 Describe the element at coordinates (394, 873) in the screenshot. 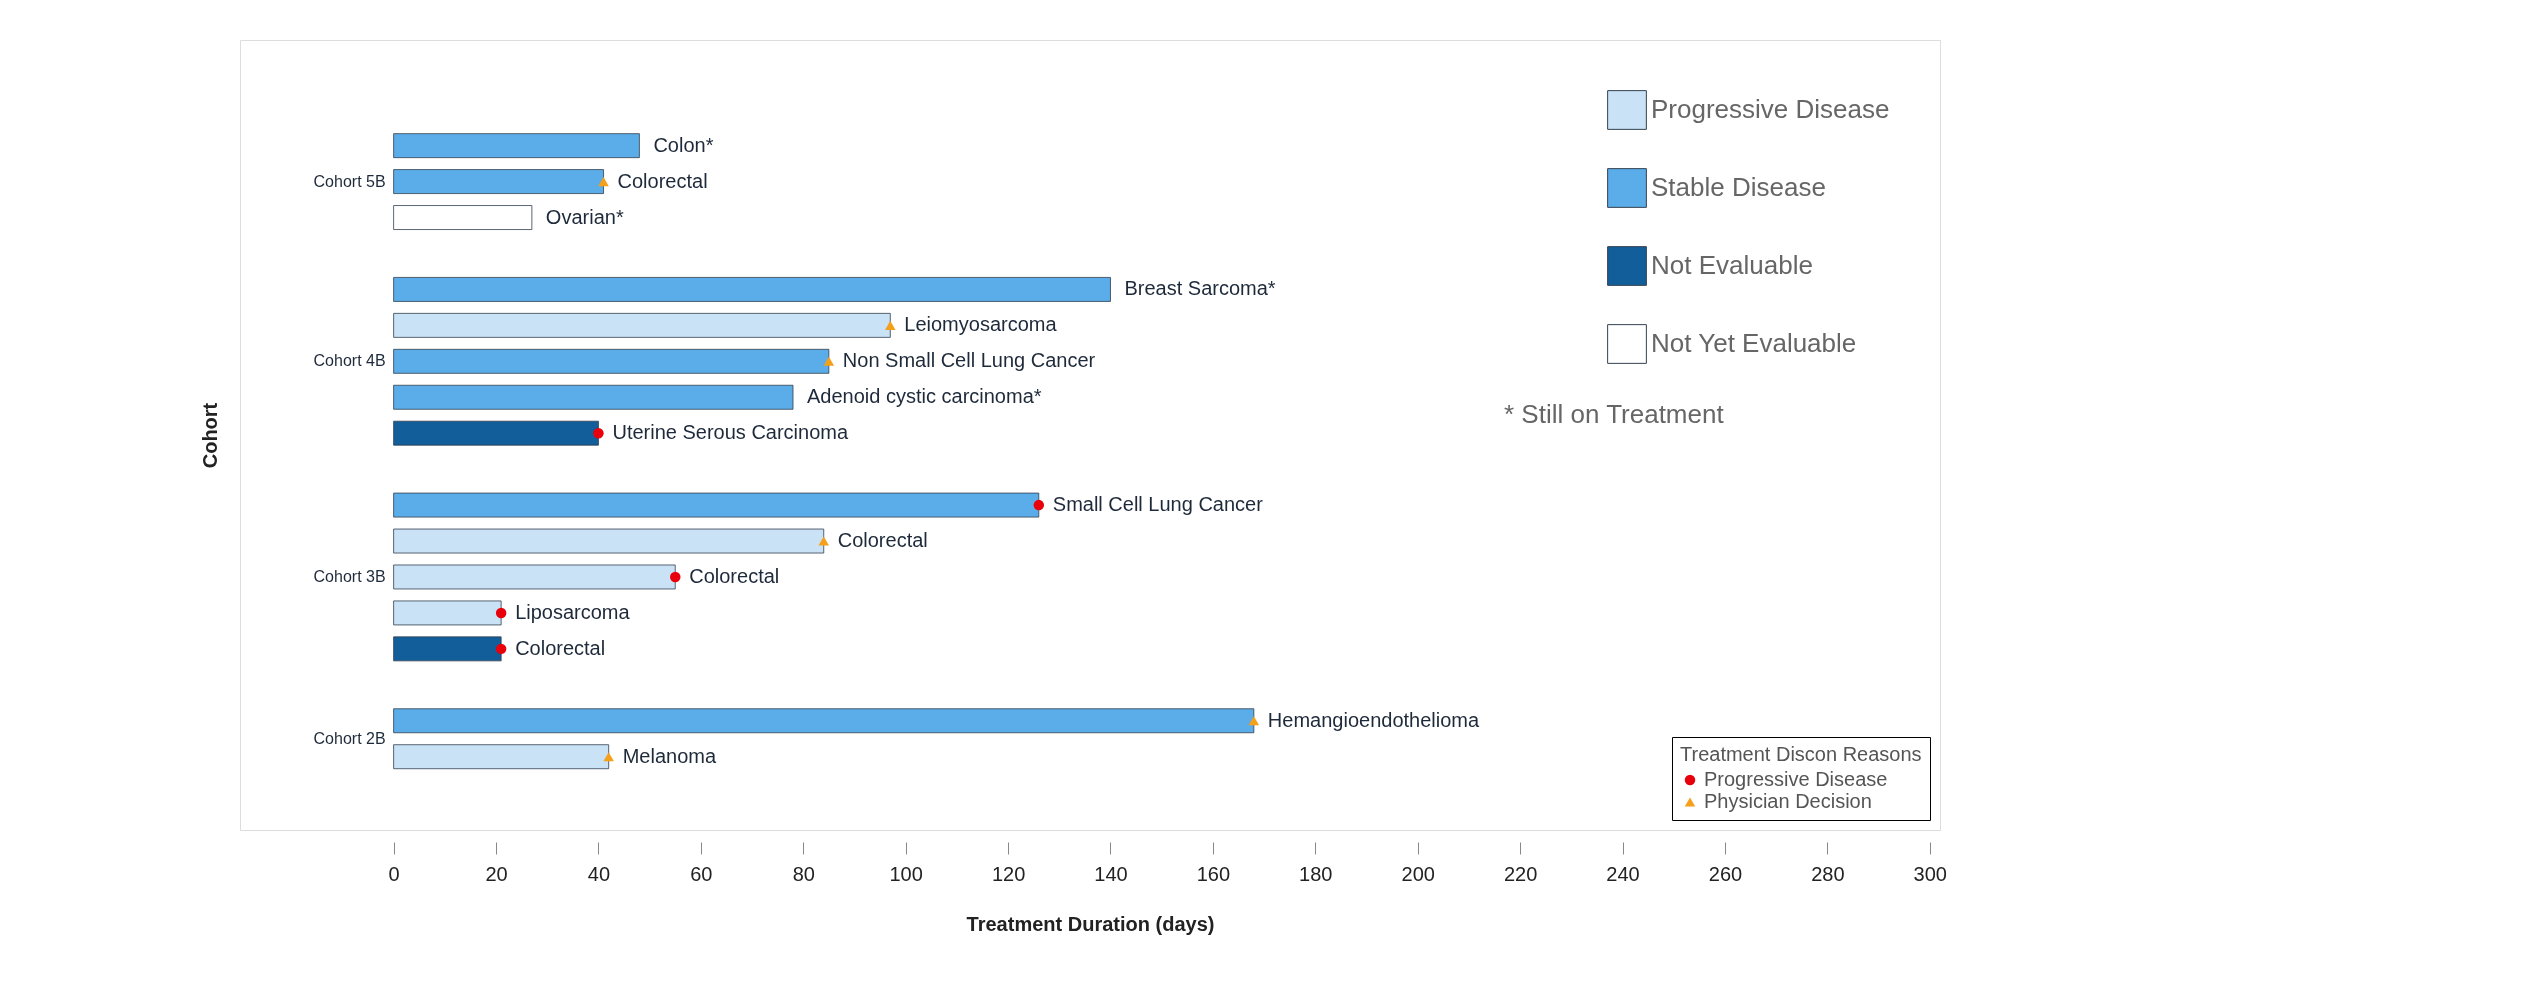

I see `x-tick-label: 0` at that location.